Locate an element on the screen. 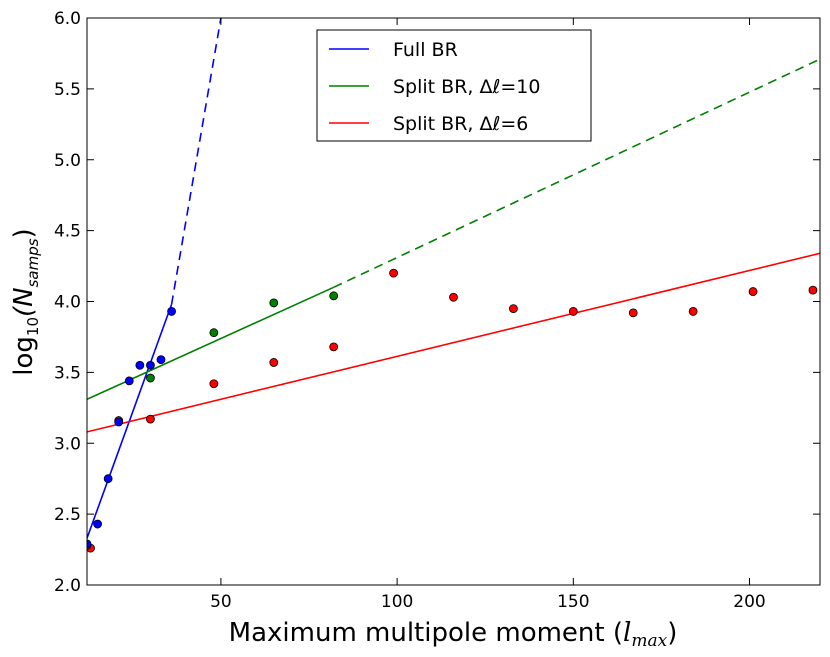 The width and height of the screenshot is (830, 657). y-tick-label-3: 3.5 is located at coordinates (67, 373).